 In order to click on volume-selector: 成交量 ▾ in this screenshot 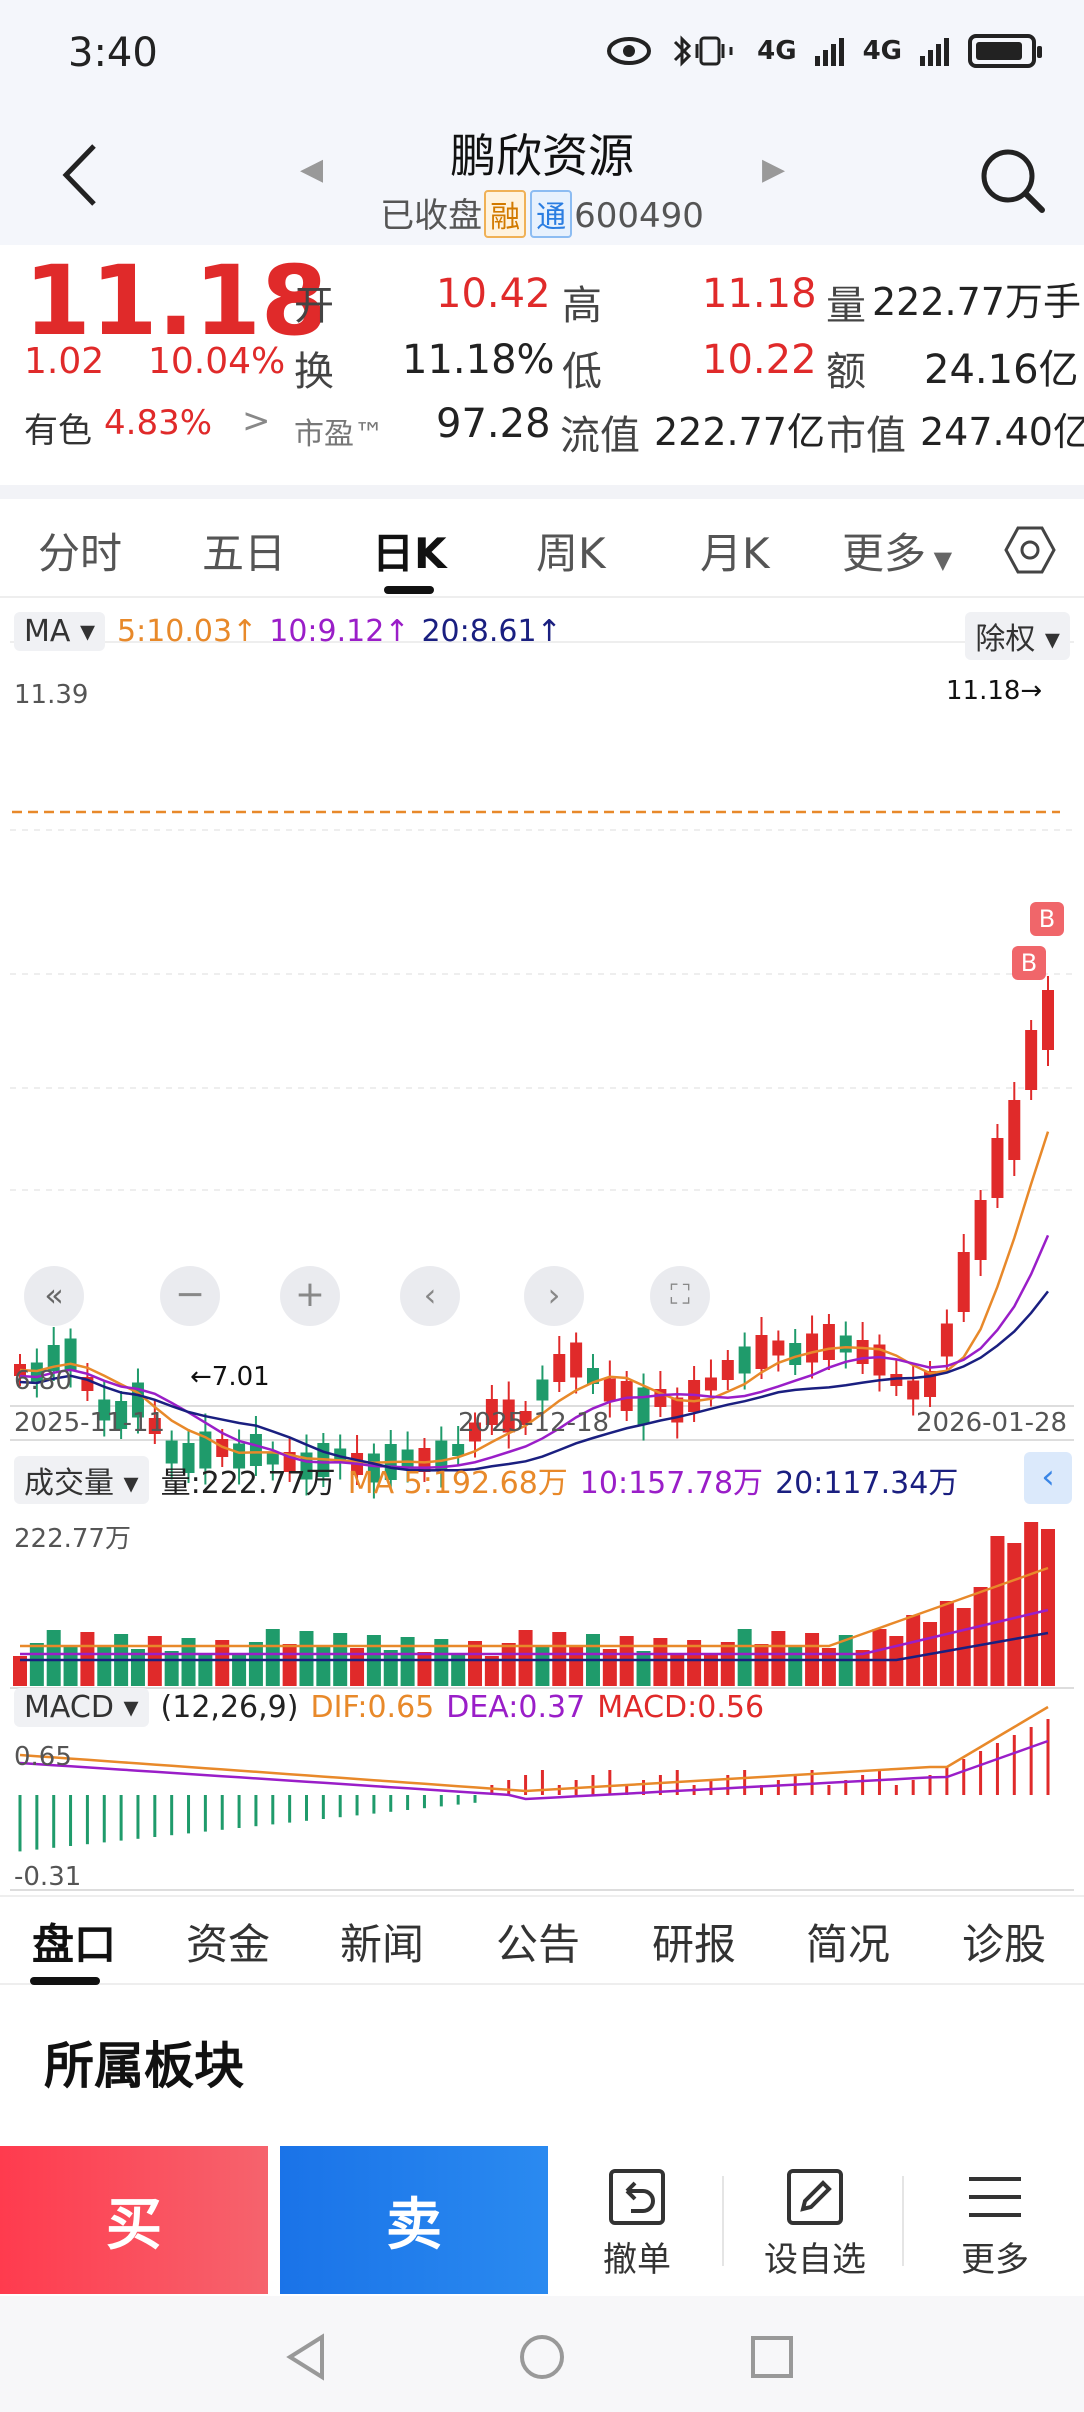, I will do `click(81, 1480)`.